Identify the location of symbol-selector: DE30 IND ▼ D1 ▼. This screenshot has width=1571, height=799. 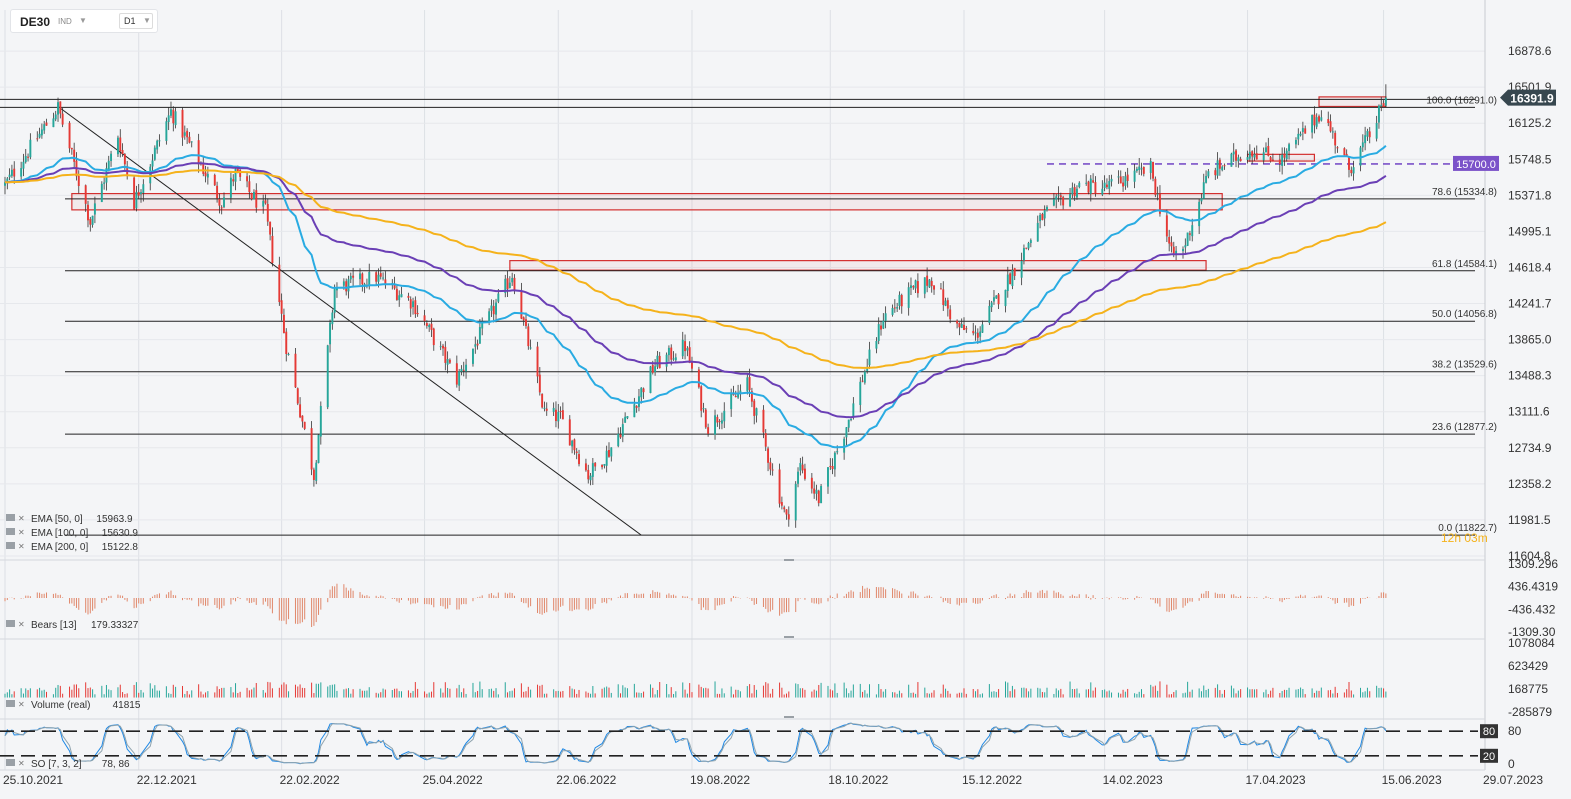
(84, 21).